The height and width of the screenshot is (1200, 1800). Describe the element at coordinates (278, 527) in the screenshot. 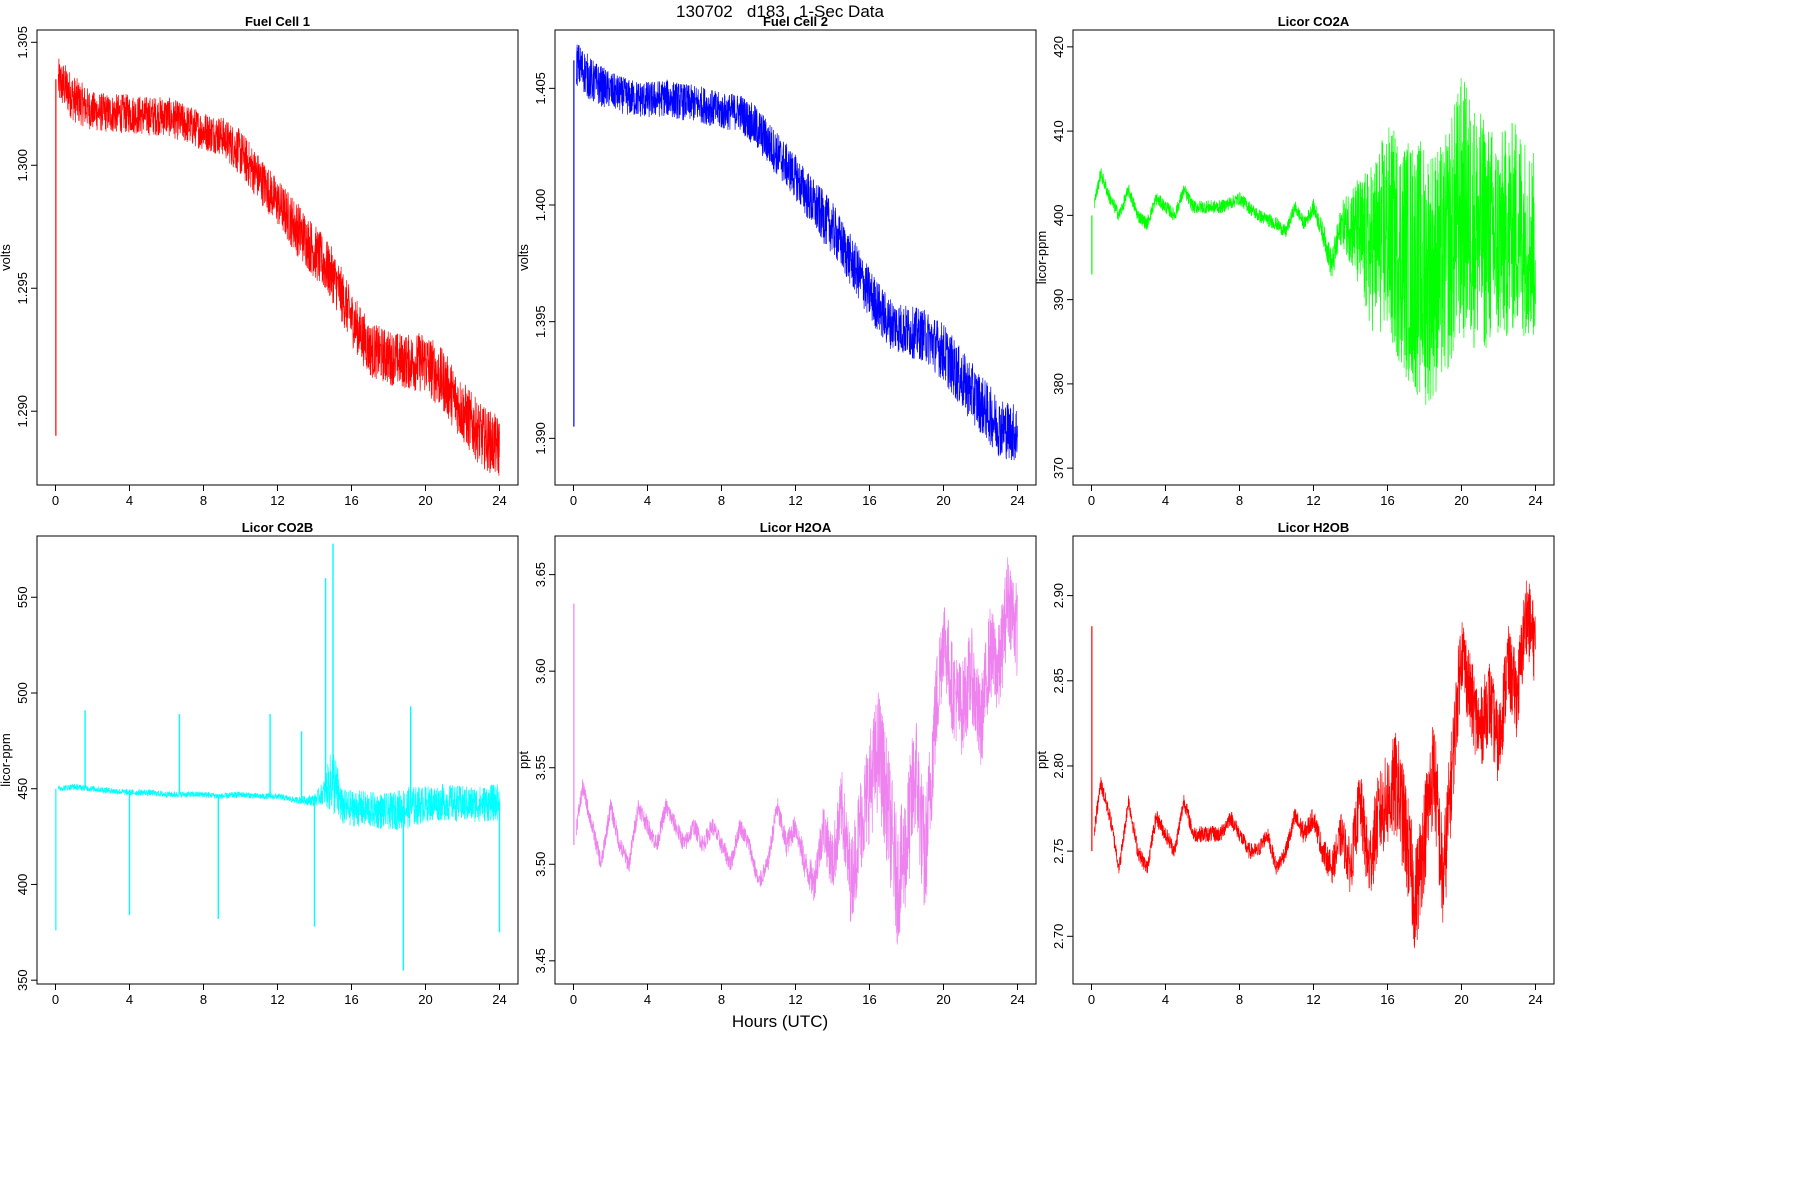

I see `panel-title: Licor CO2B` at that location.